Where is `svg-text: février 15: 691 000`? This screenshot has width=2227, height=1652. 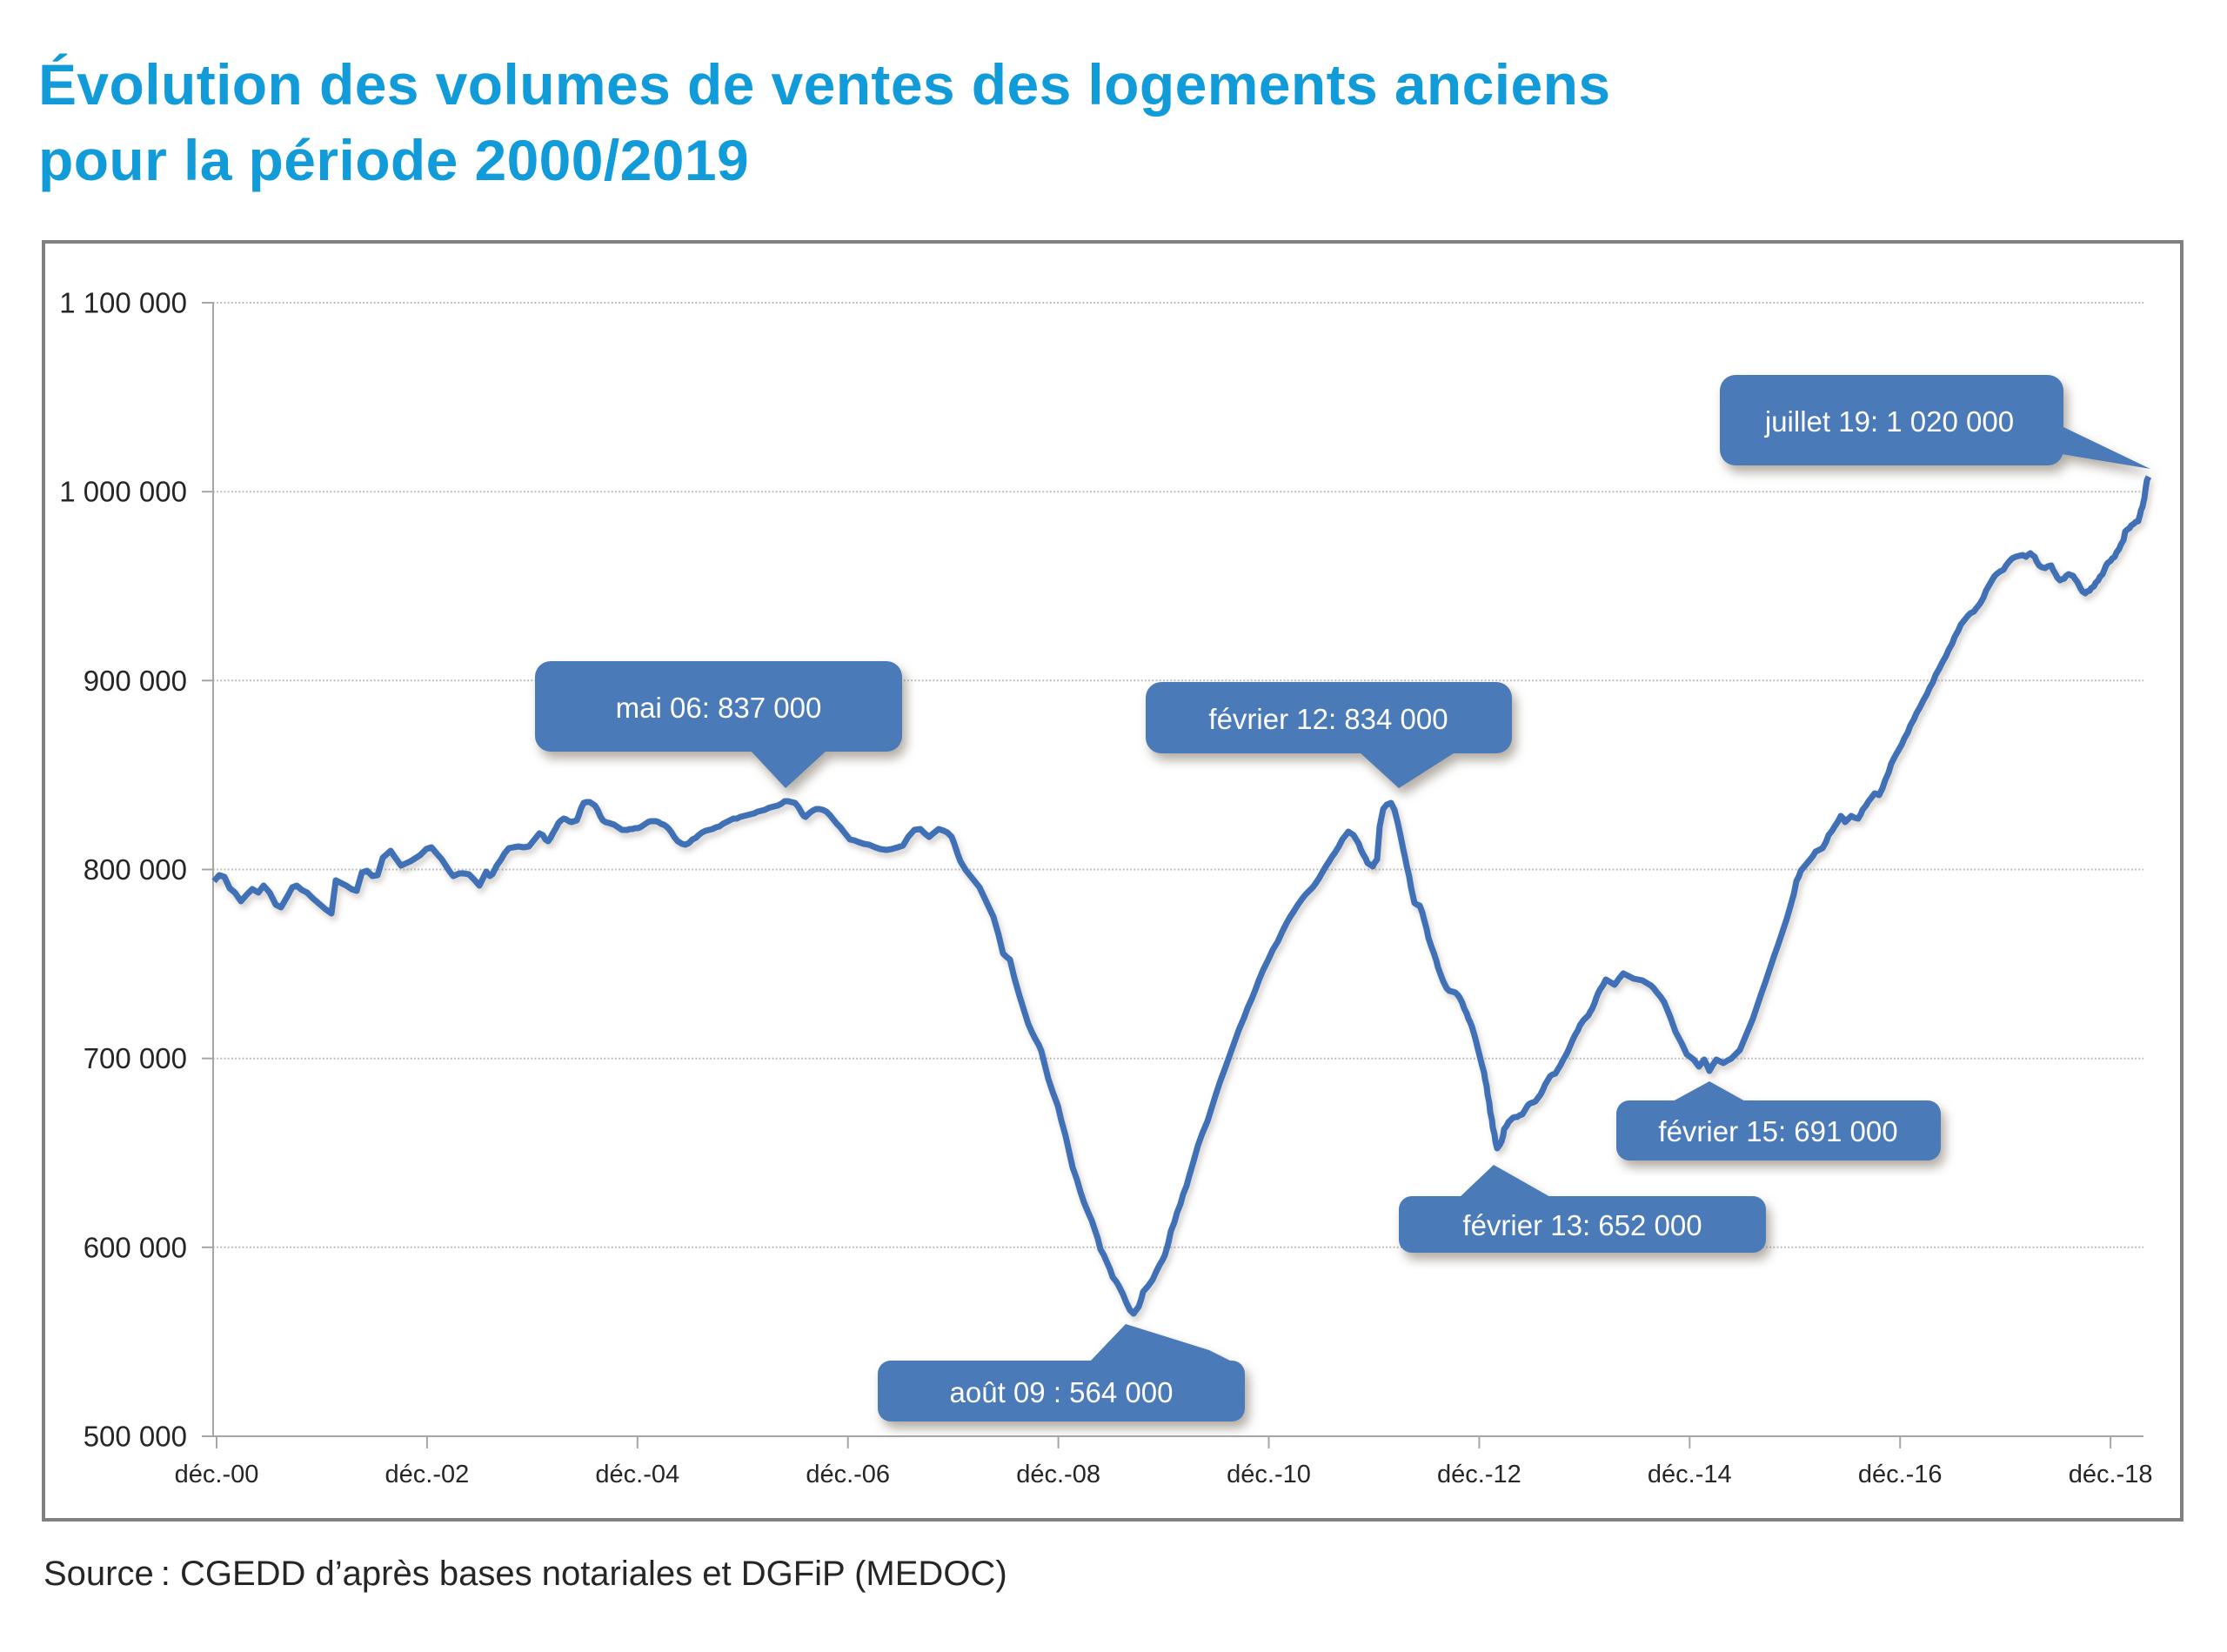
svg-text: février 15: 691 000 is located at coordinates (1777, 1131).